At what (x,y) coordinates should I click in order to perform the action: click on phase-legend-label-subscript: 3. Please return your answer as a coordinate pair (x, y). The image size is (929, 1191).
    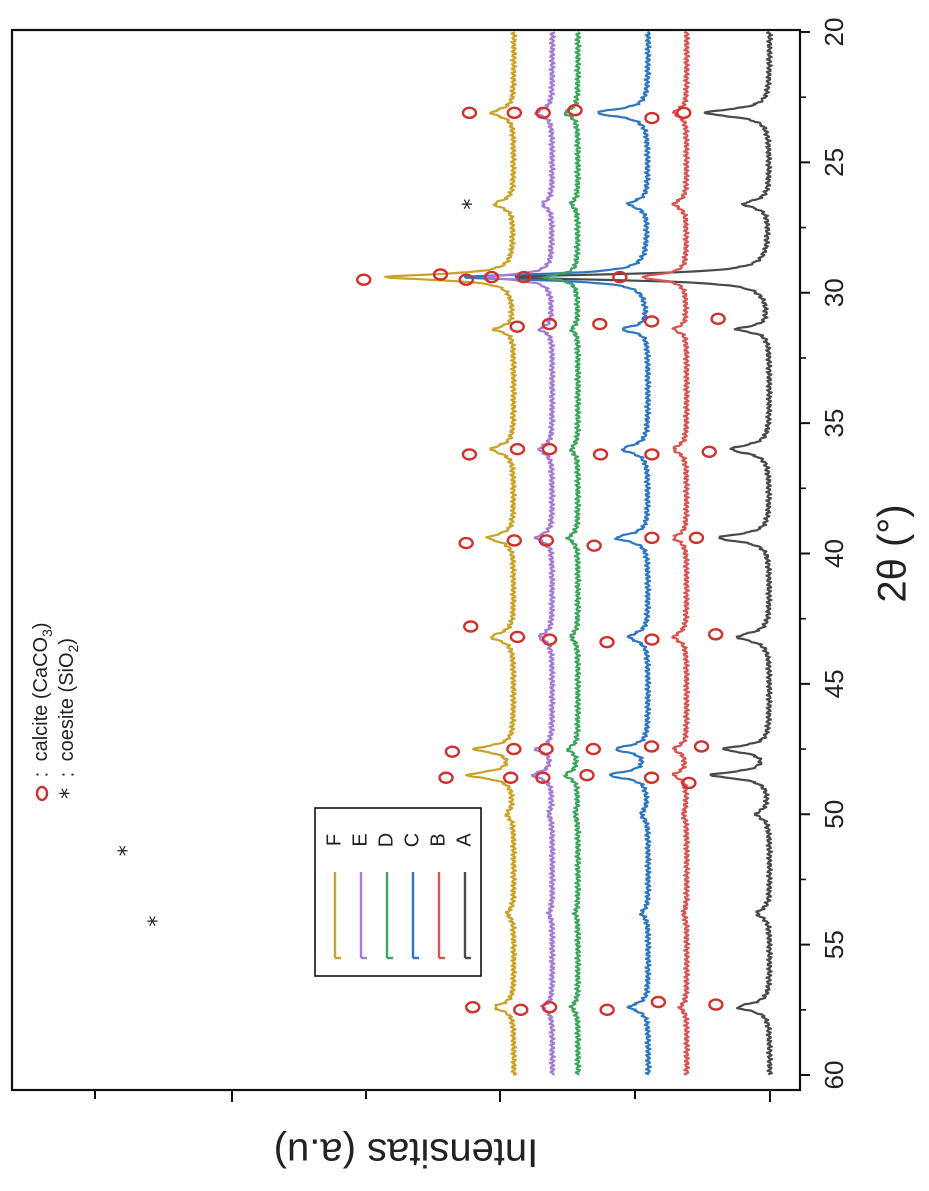
    Looking at the image, I should click on (47, 633).